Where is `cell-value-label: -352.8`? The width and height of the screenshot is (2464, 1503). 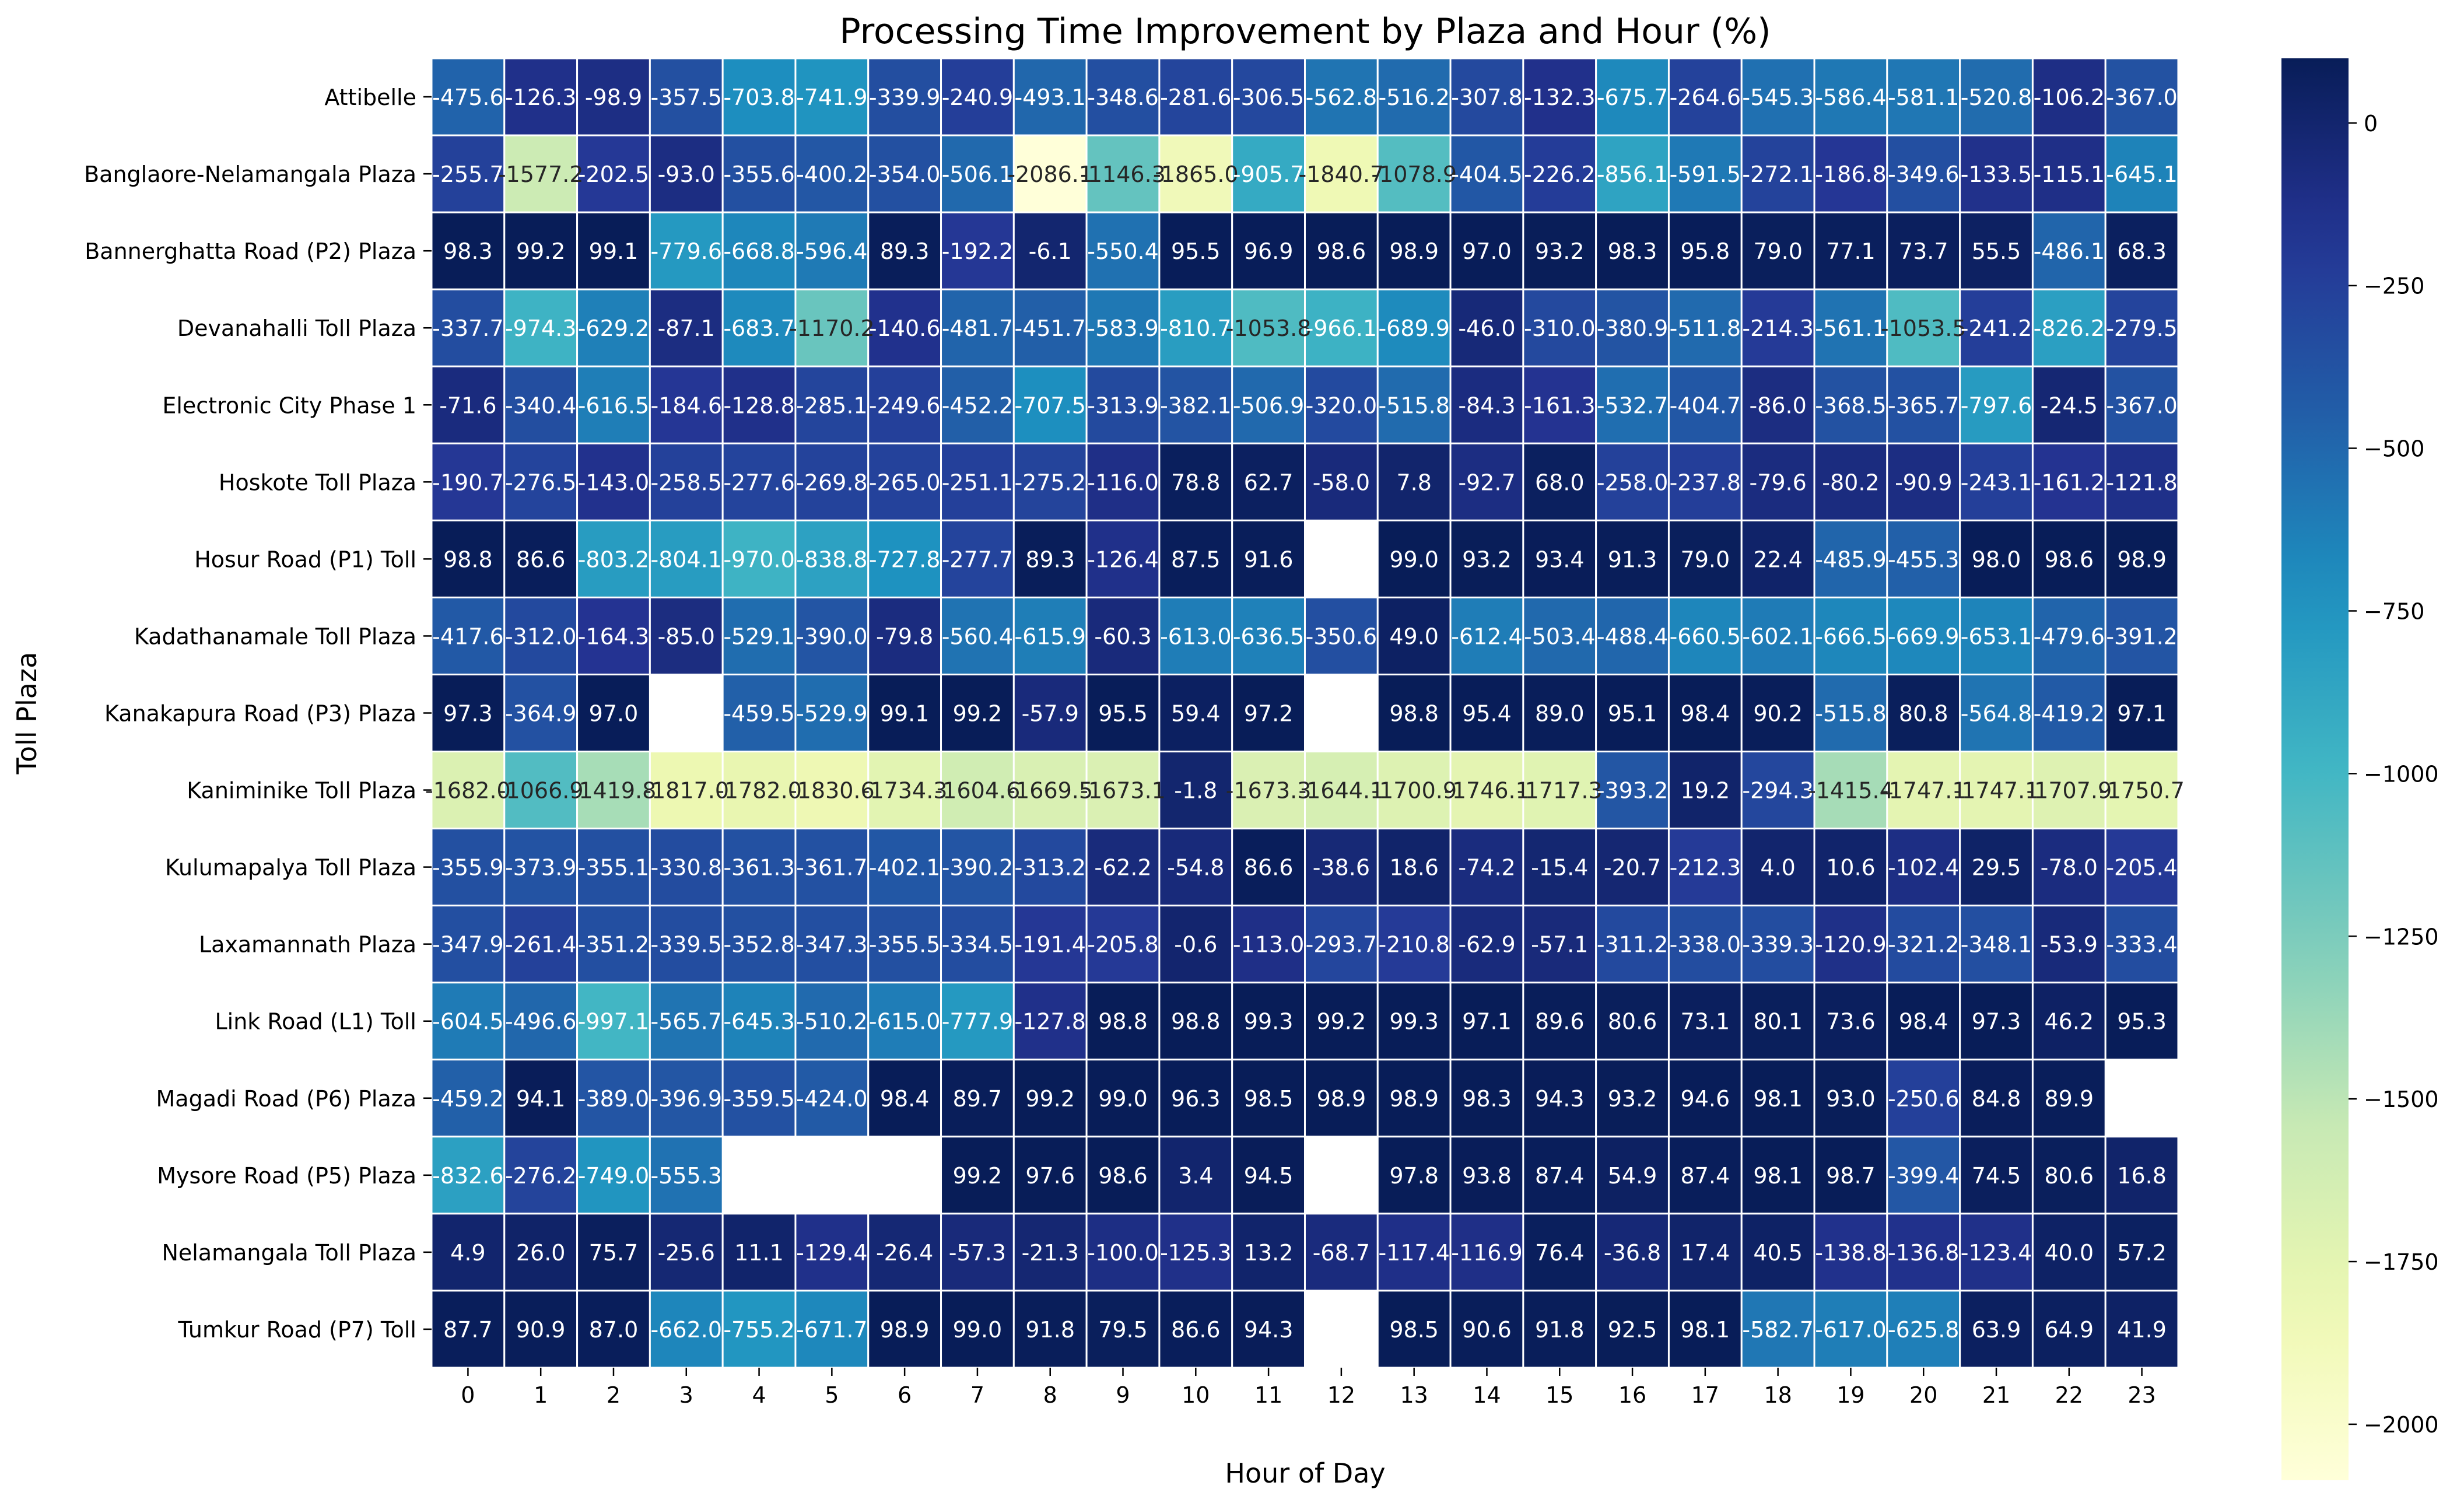 cell-value-label: -352.8 is located at coordinates (759, 945).